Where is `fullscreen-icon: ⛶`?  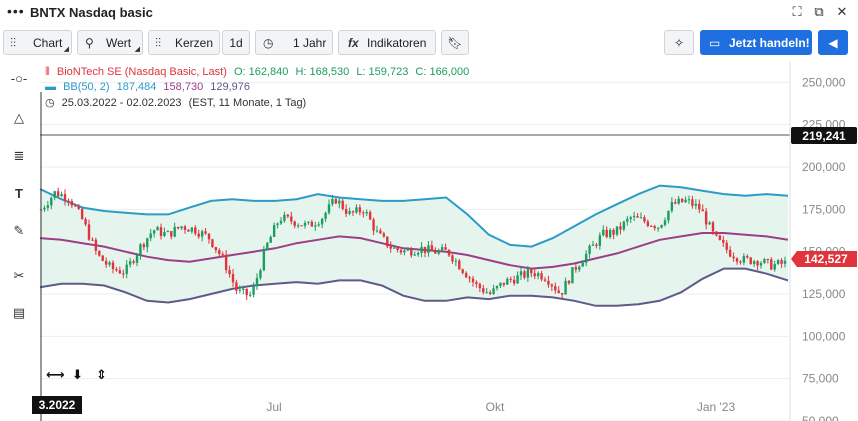
fullscreen-icon: ⛶ is located at coordinates (797, 11).